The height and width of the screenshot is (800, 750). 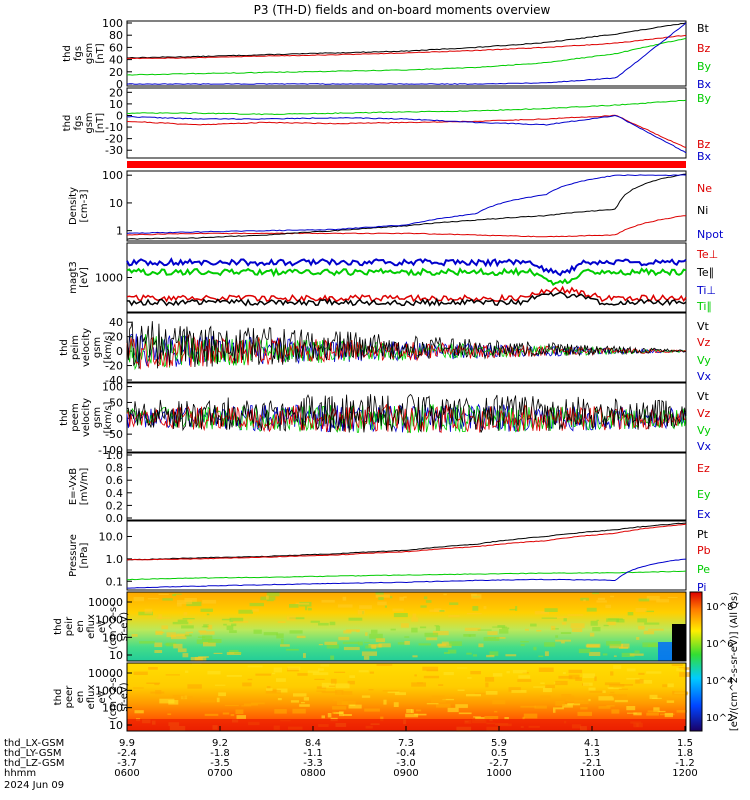 What do you see at coordinates (312, 773) in the screenshot?
I see `x-tick-label: 0800` at bounding box center [312, 773].